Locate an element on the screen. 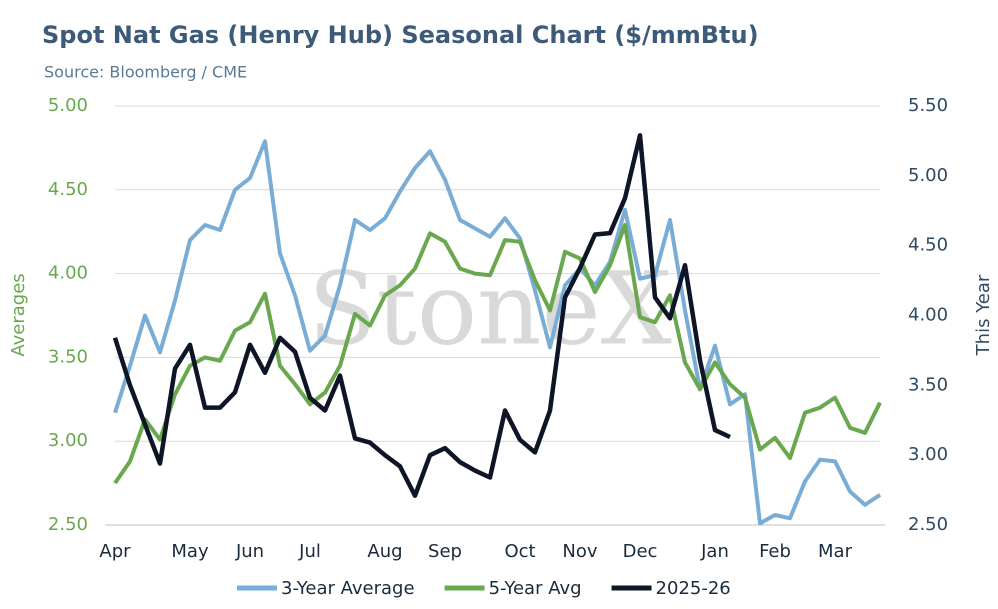  y-tick-label: 2.50 is located at coordinates (68, 524).